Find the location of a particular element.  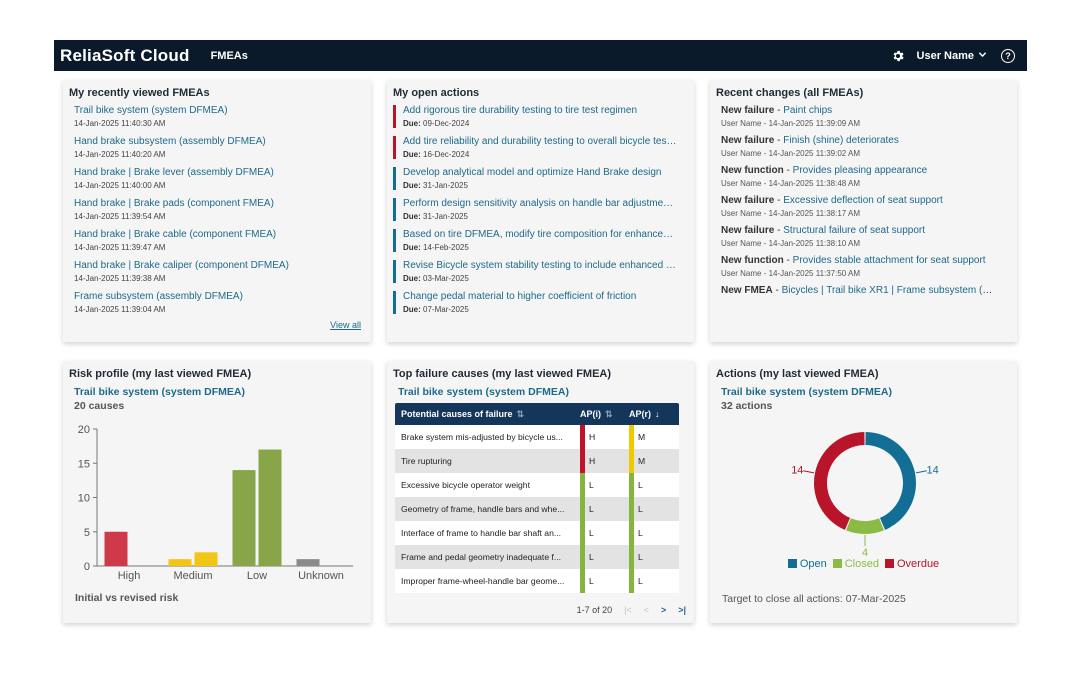

recent-fmea-link: Frame subsystem (assembly DFMEA) is located at coordinates (158, 296).